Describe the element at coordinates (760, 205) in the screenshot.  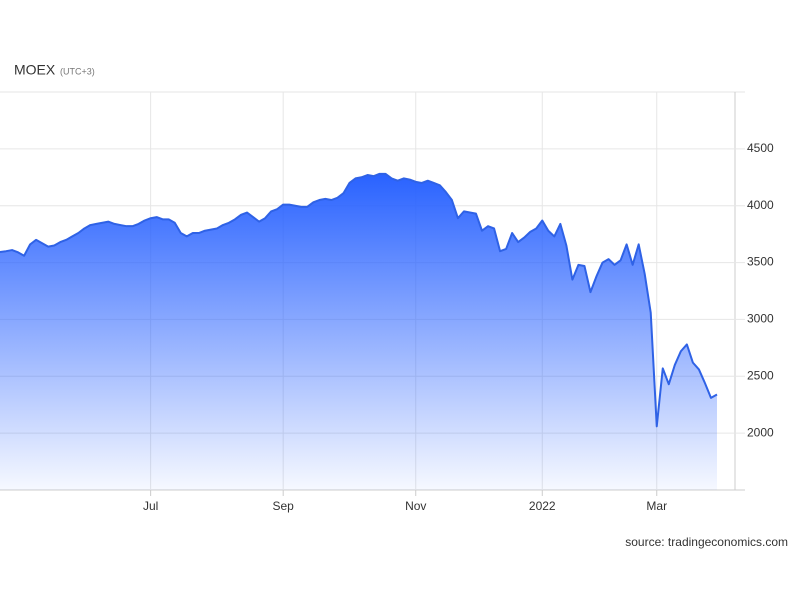
I see `y-tick-label: 4000` at that location.